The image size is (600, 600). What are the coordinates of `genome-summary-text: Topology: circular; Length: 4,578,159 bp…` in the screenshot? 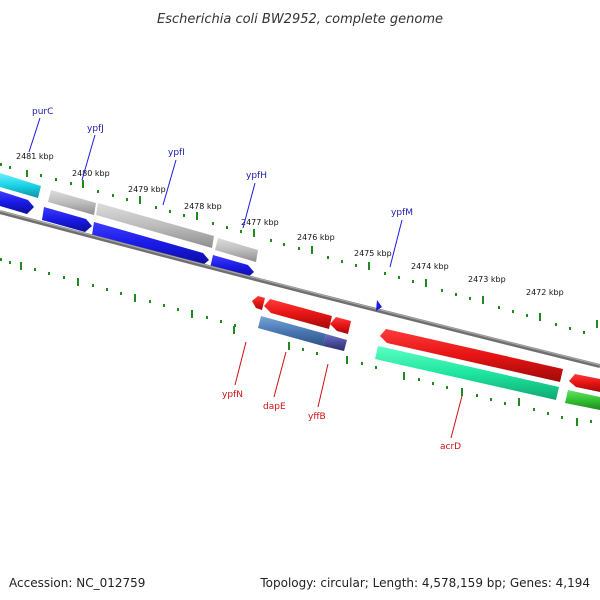 It's located at (424, 583).